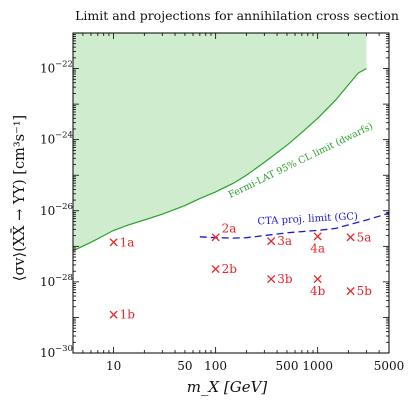 This screenshot has height=405, width=415. I want to click on x-tick-label: 1000, so click(317, 366).